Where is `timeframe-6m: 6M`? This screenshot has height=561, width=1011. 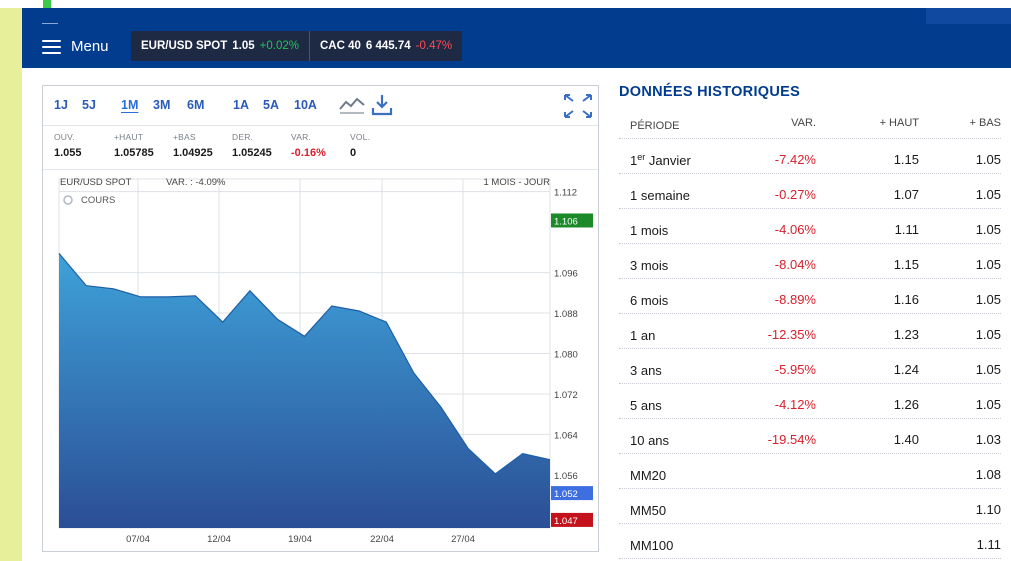
timeframe-6m: 6M is located at coordinates (196, 105).